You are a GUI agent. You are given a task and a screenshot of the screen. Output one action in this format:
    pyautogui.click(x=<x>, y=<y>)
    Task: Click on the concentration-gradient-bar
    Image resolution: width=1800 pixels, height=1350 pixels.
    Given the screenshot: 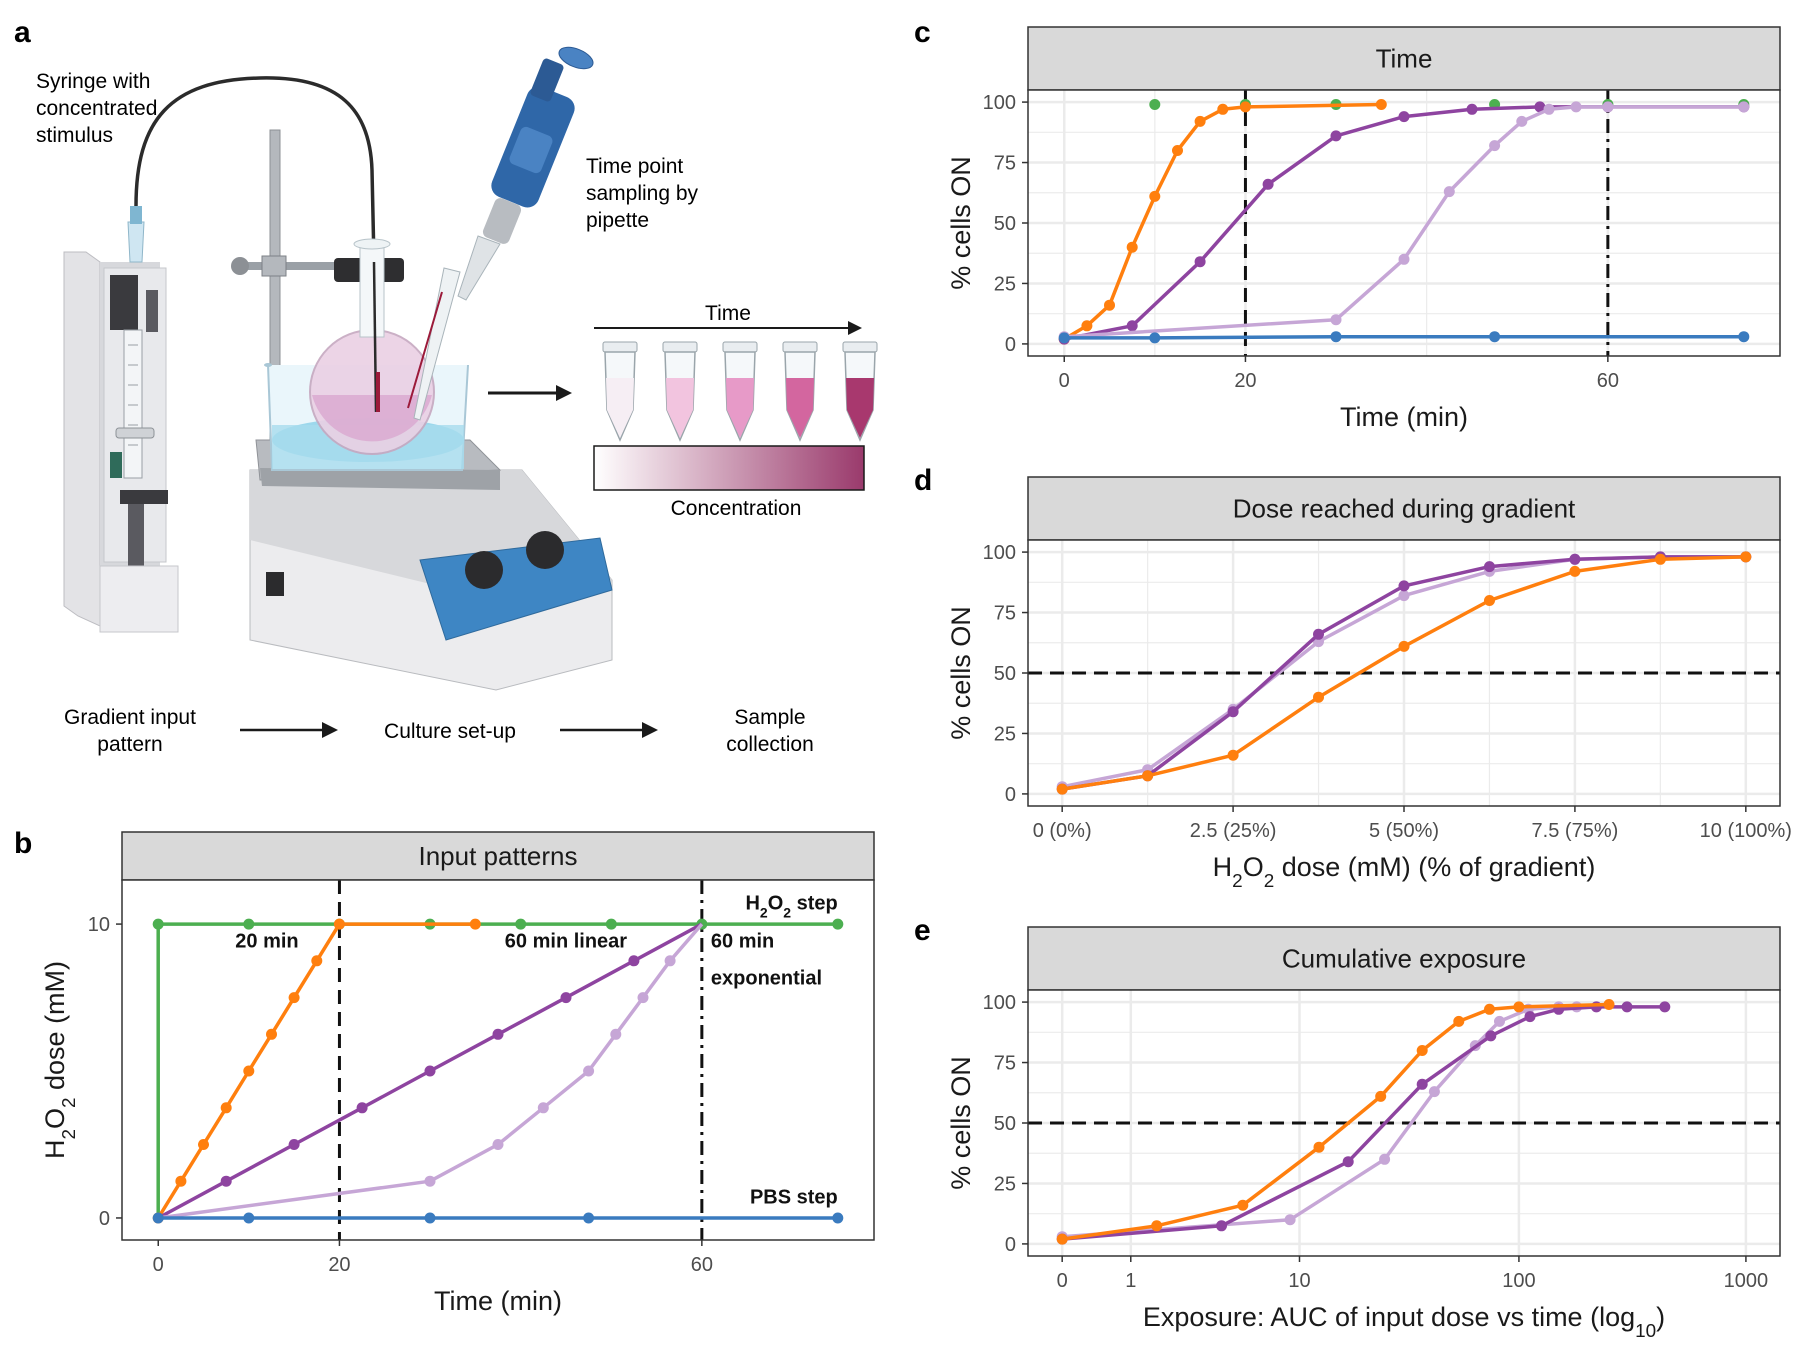 What is the action you would take?
    pyautogui.click(x=729, y=468)
    